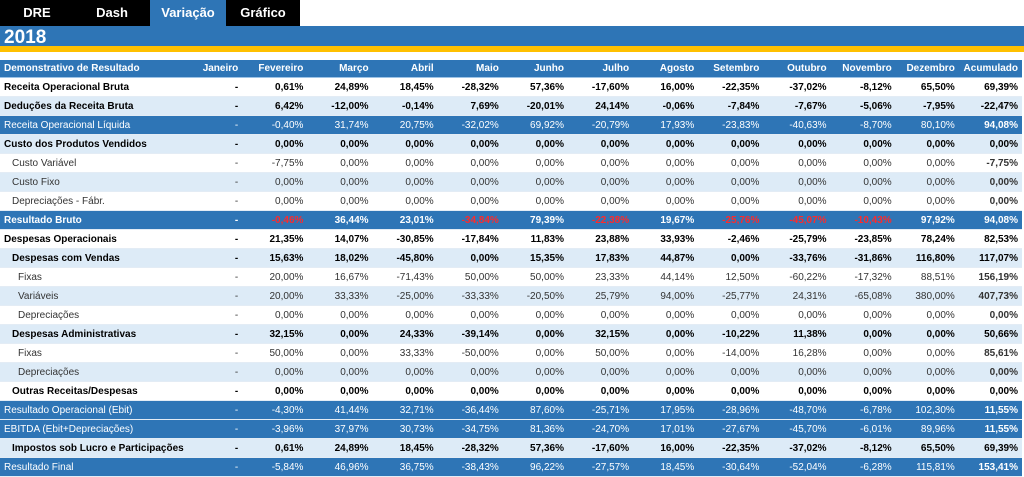  What do you see at coordinates (731, 69) in the screenshot?
I see `column-header: Setembro` at bounding box center [731, 69].